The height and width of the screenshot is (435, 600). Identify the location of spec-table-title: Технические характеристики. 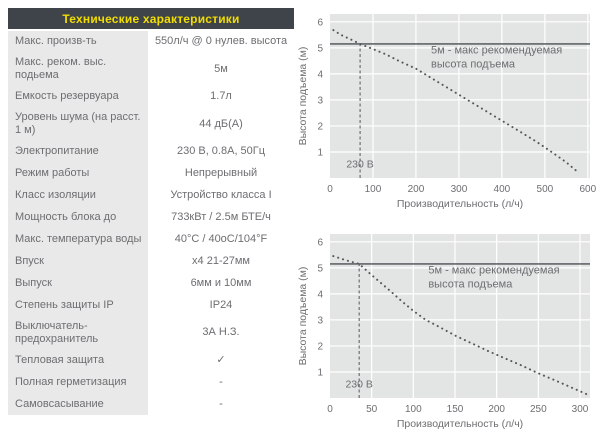
(151, 18).